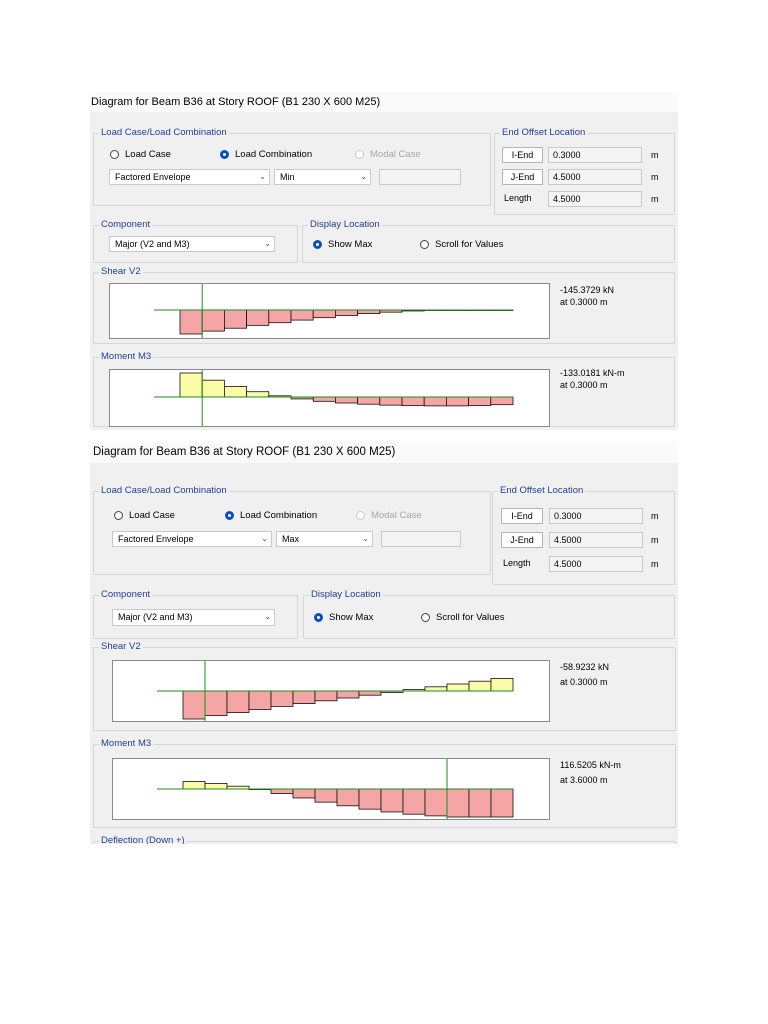  Describe the element at coordinates (590, 765) in the screenshot. I see `moment-max-value: 116.5205 kN-m` at that location.